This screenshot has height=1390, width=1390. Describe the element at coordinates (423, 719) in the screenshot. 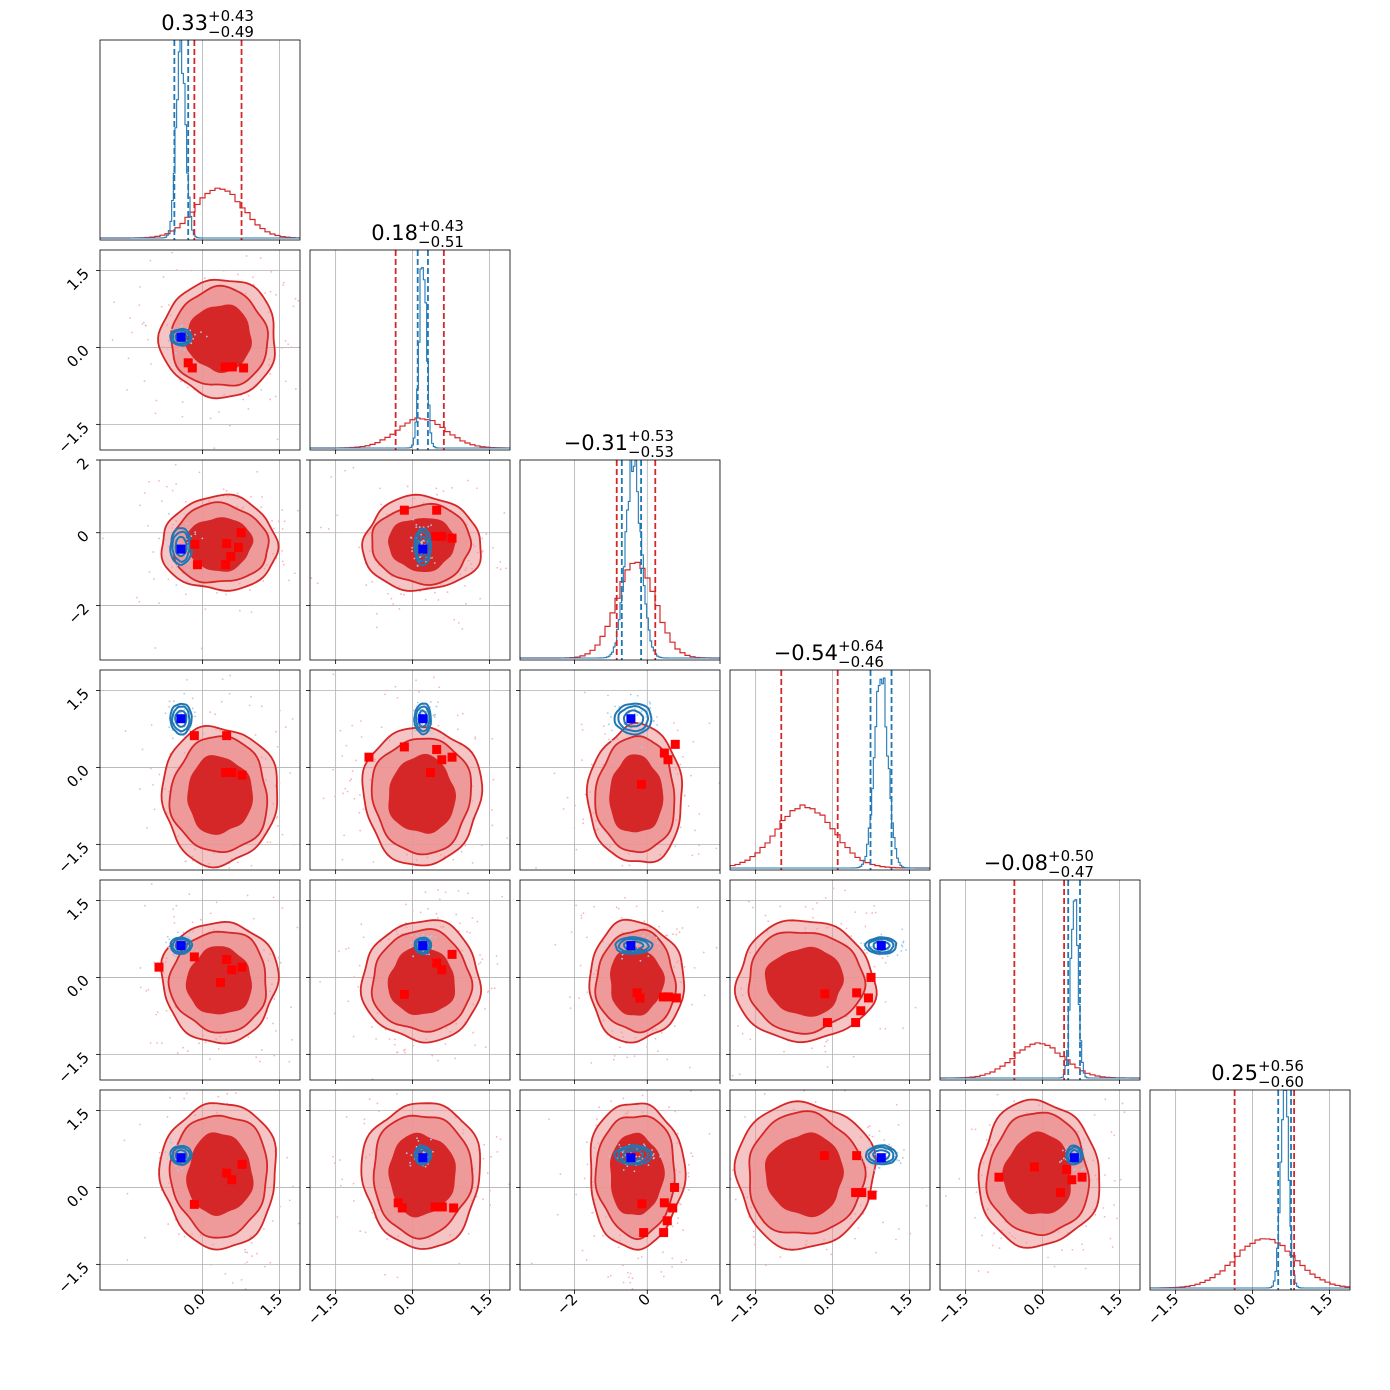

I see `blue-contour-mid` at that location.